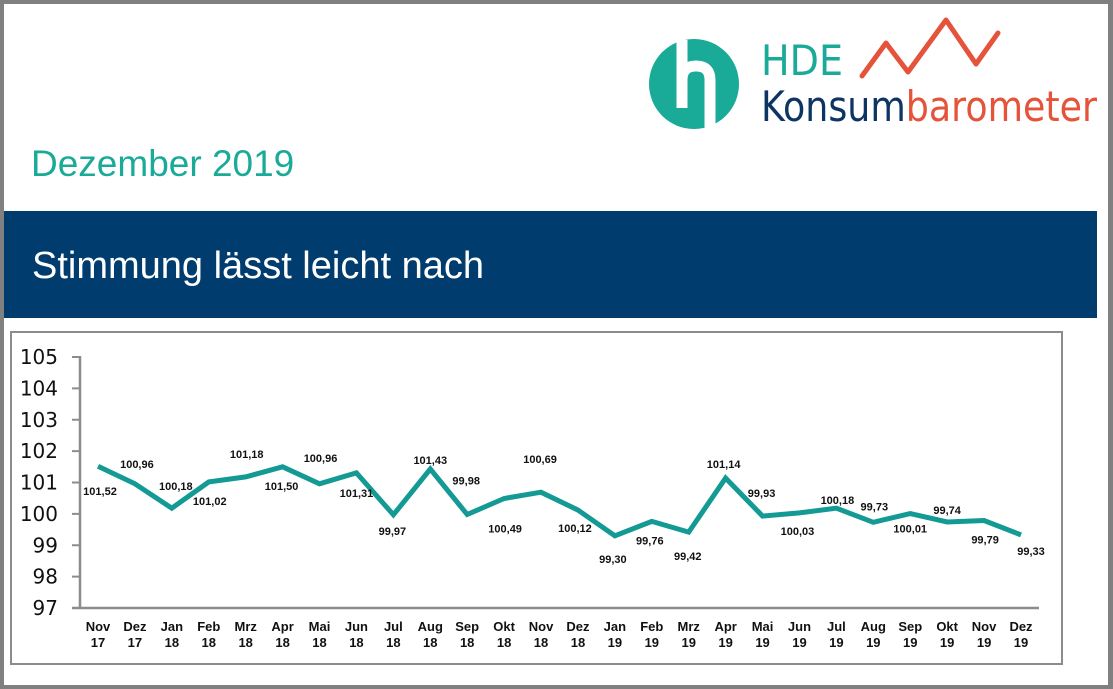 Image resolution: width=1113 pixels, height=689 pixels. What do you see at coordinates (393, 532) in the screenshot?
I see `data-label: 99,97` at bounding box center [393, 532].